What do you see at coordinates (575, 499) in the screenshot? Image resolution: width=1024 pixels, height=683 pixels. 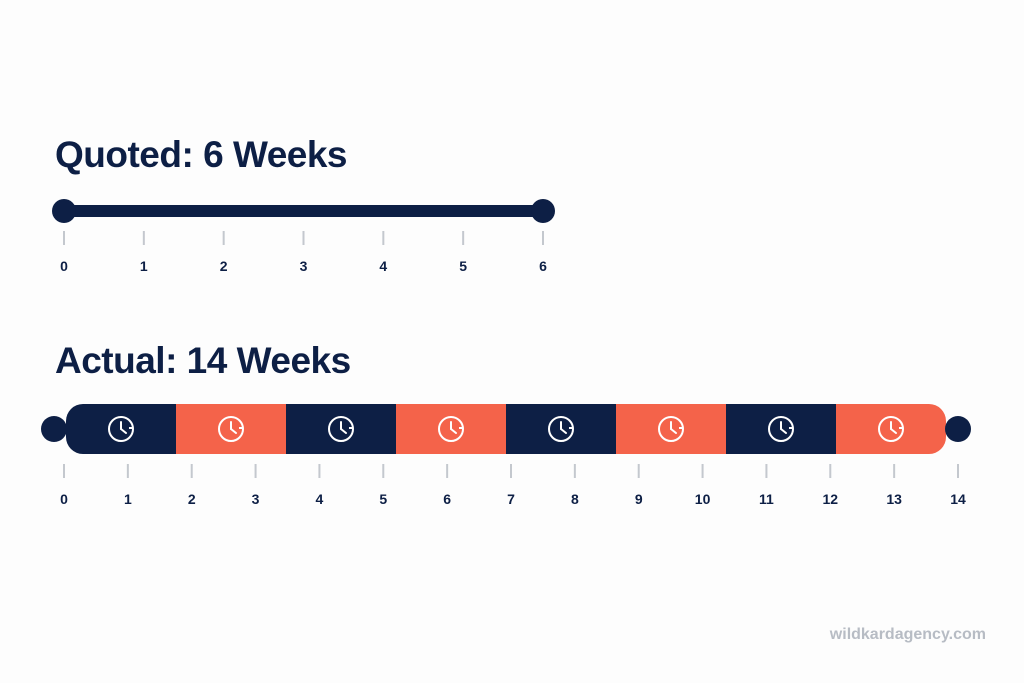 I see `actual-tick-label: 8` at bounding box center [575, 499].